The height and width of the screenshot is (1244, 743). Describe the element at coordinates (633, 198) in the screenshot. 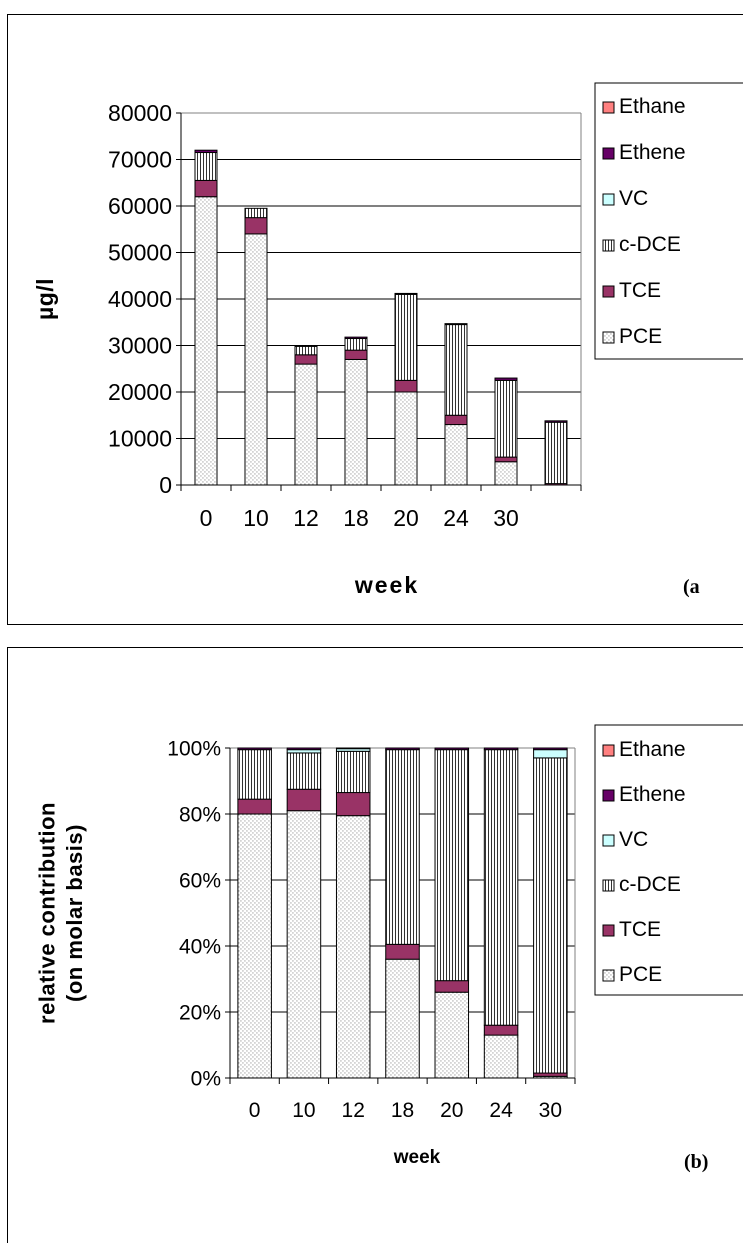

I see `chart-a-legend-label-vc: VC` at that location.